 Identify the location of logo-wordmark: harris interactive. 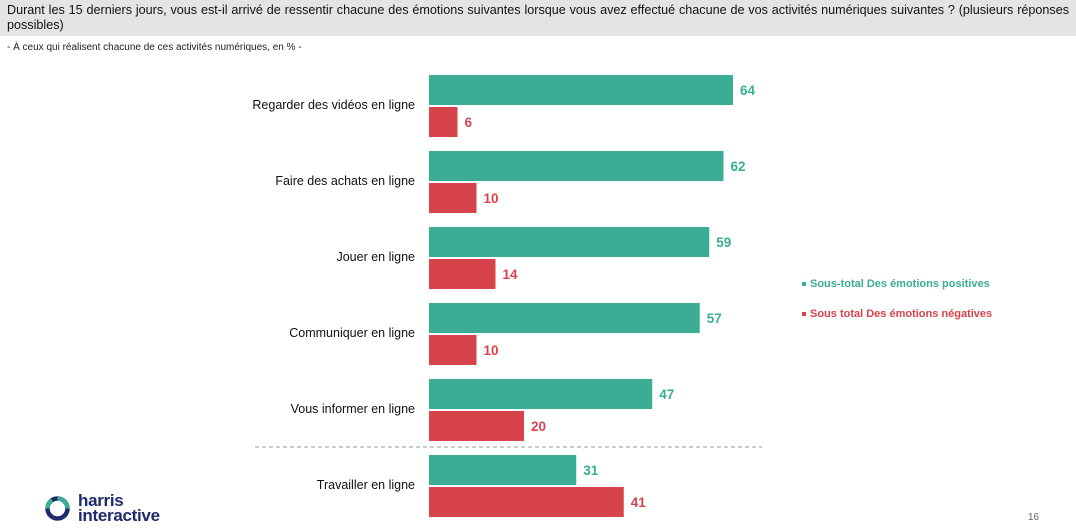
(119, 508).